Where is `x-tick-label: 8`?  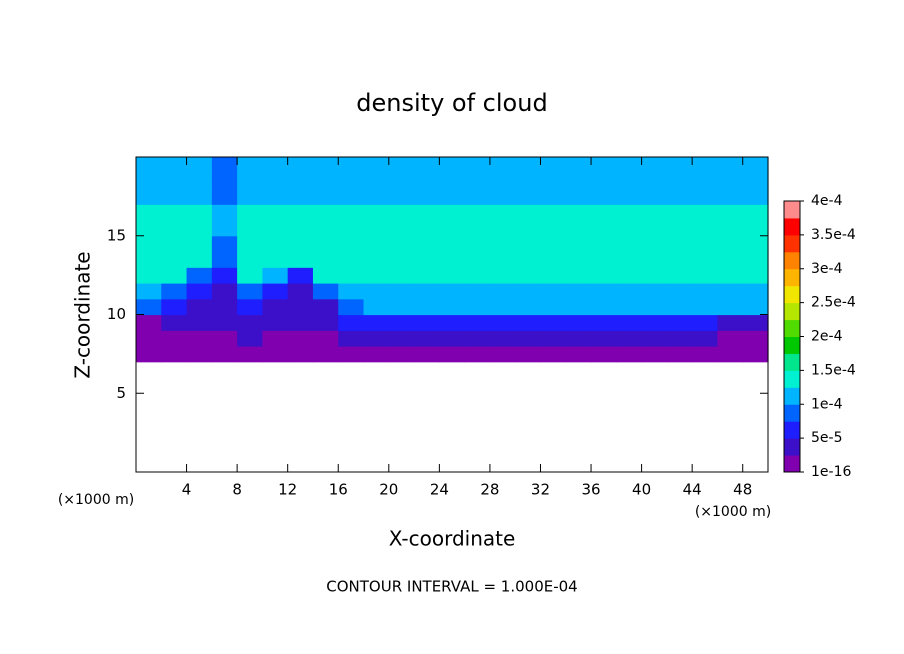 x-tick-label: 8 is located at coordinates (237, 490).